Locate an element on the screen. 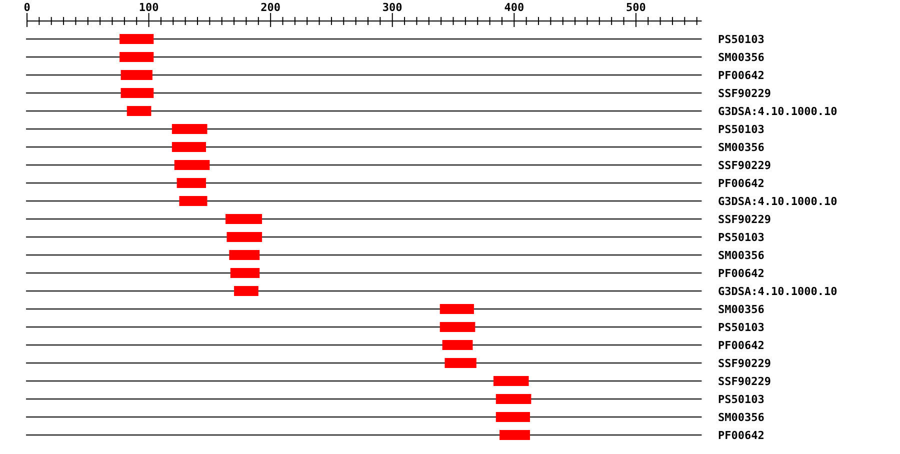 This screenshot has height=454, width=900. x-tick-label: 300 is located at coordinates (392, 7).